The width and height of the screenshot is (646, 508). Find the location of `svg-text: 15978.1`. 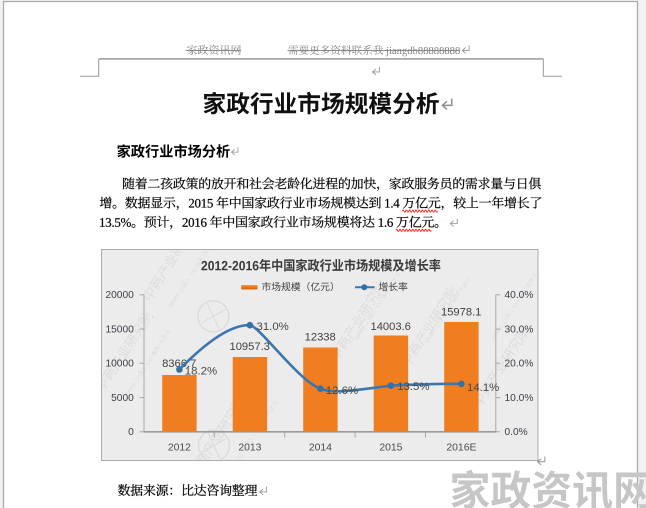

svg-text: 15978.1 is located at coordinates (461, 313).